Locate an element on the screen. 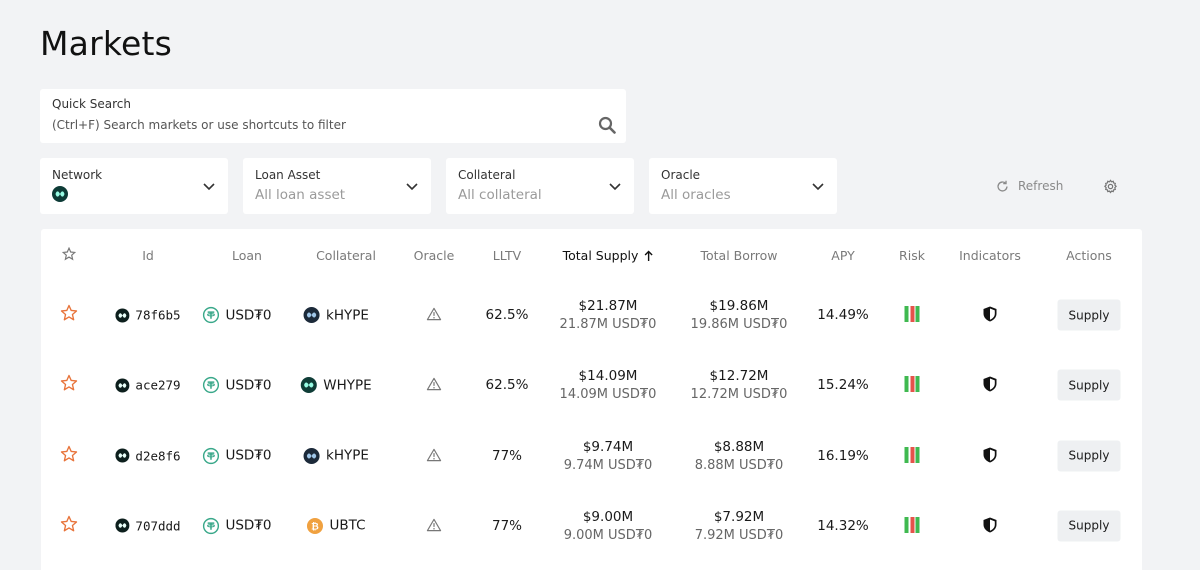  apy-value: 14.32% is located at coordinates (843, 525).